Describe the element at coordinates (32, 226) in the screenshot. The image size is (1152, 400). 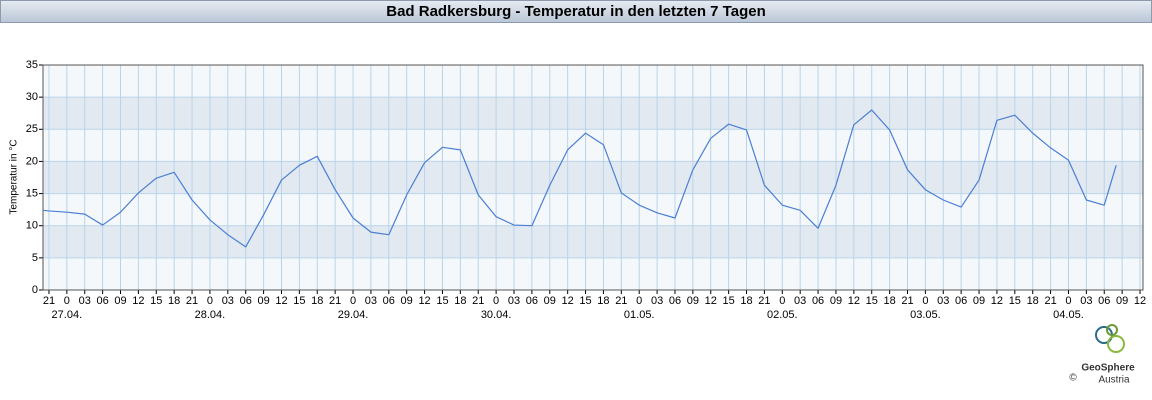
I see `y-tick-label: 10` at that location.